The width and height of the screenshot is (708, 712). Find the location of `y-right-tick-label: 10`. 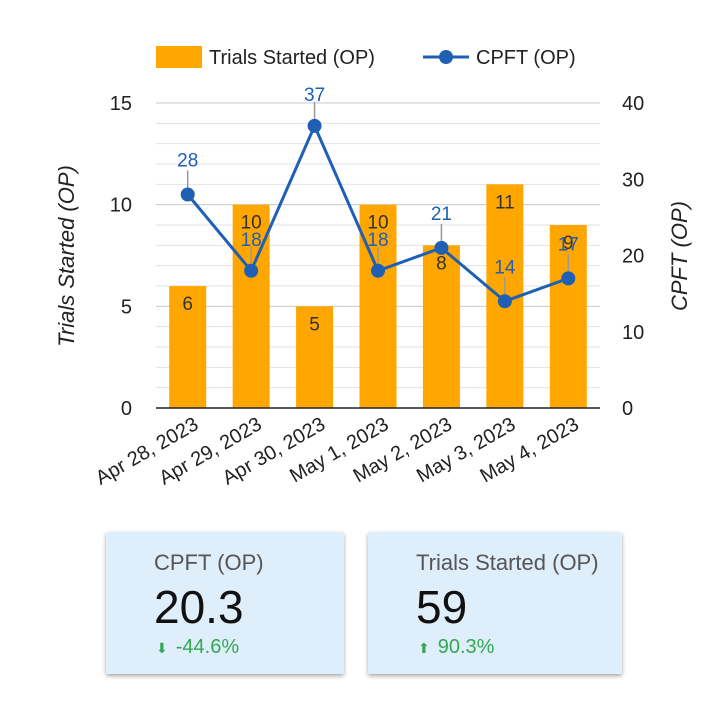

y-right-tick-label: 10 is located at coordinates (633, 333).